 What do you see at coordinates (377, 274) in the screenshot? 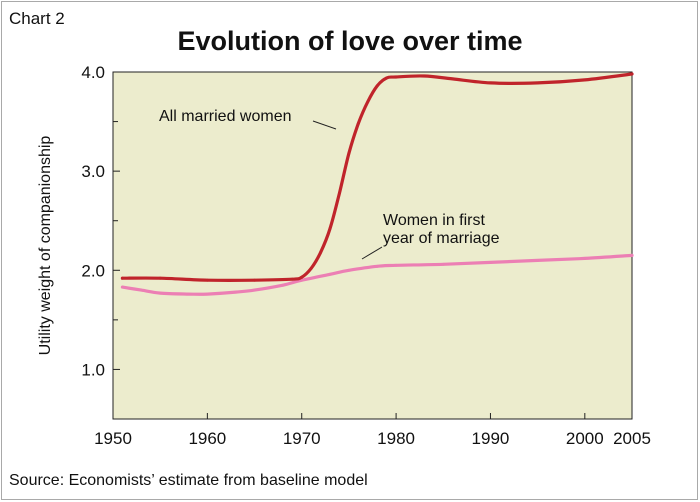
I see `series-first-year-of-marriage-line` at bounding box center [377, 274].